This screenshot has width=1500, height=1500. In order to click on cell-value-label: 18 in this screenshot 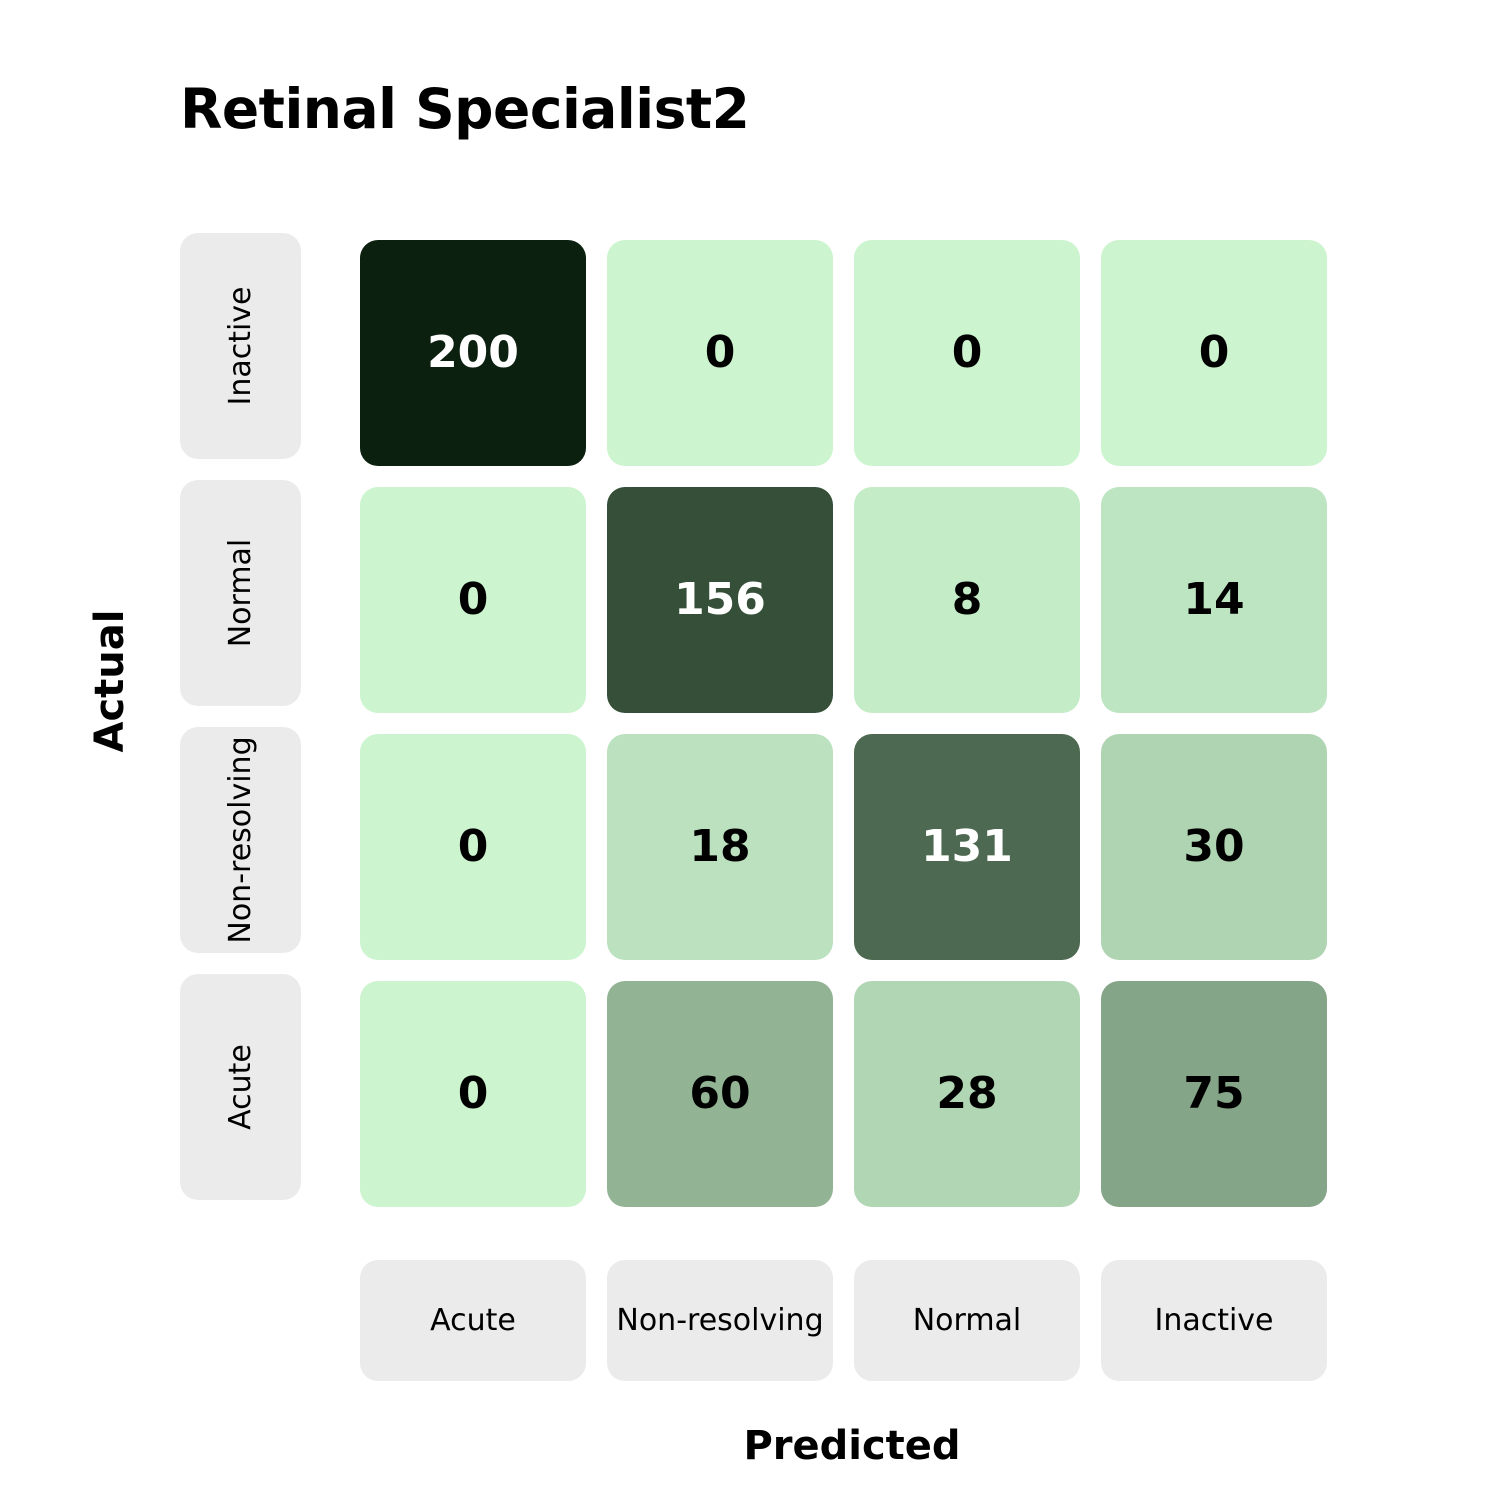, I will do `click(720, 846)`.